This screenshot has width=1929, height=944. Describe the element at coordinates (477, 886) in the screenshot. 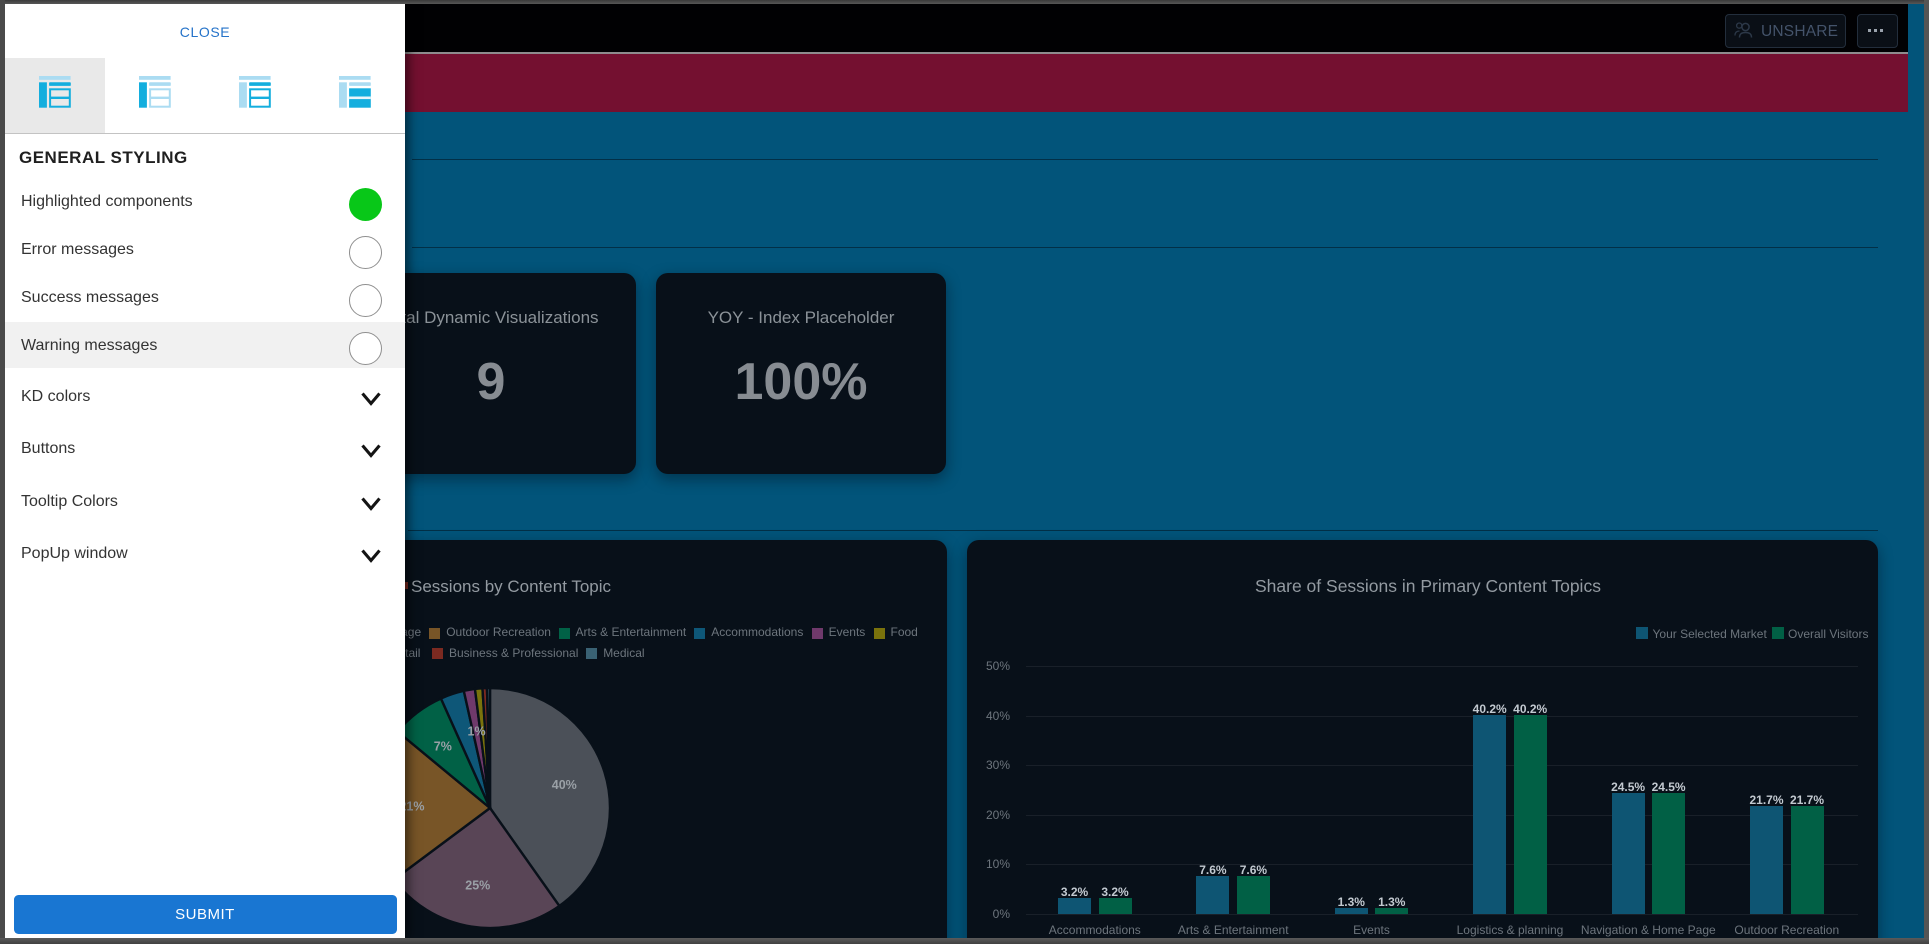

I see `svg-text: 25%` at that location.